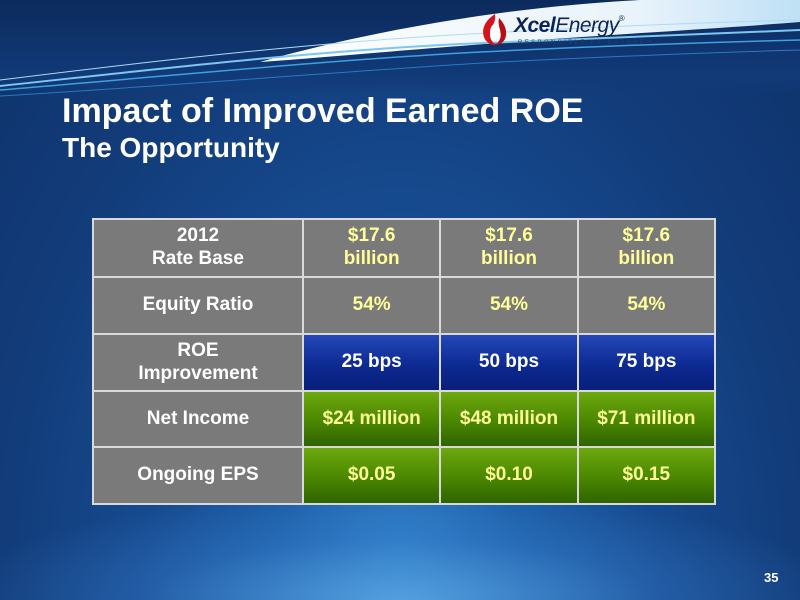 The width and height of the screenshot is (800, 600). What do you see at coordinates (371, 362) in the screenshot?
I see `roe-improvement-cell: 25 bps` at bounding box center [371, 362].